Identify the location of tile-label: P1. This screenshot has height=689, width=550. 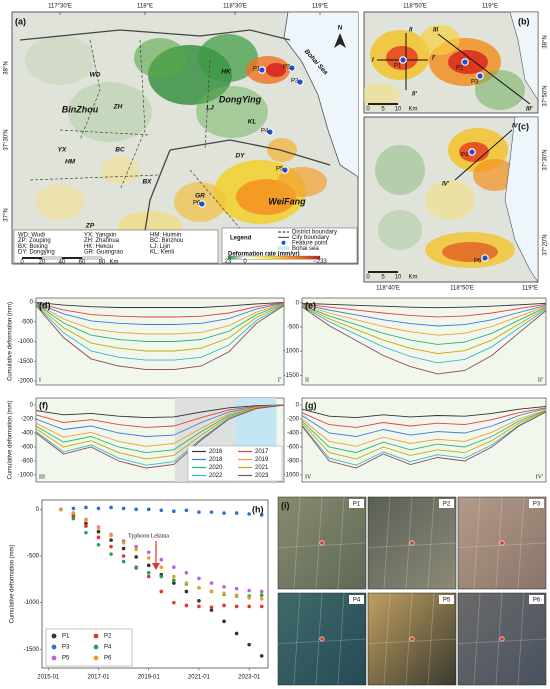
(357, 504).